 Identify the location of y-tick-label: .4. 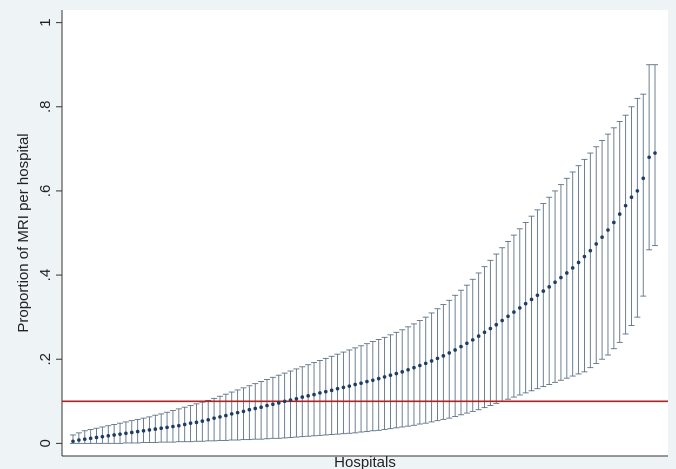
(45, 275).